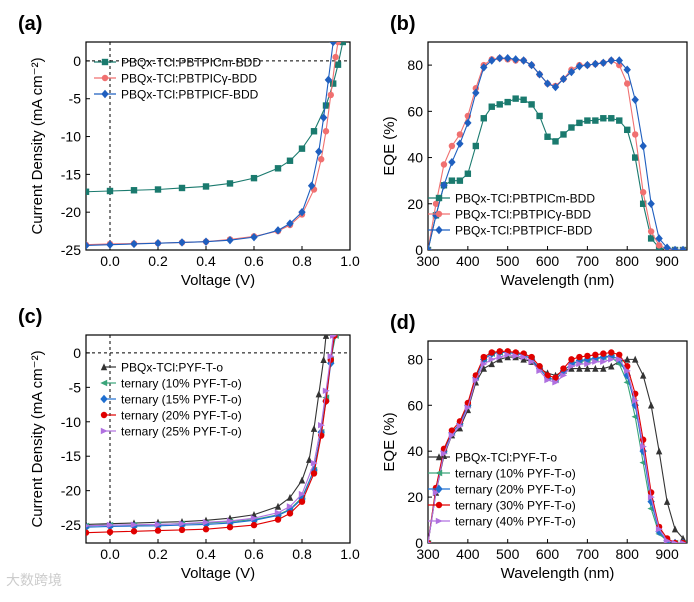 This screenshot has width=694, height=602. Describe the element at coordinates (558, 280) in the screenshot. I see `x-axis-label: Wavelength (nm)` at that location.